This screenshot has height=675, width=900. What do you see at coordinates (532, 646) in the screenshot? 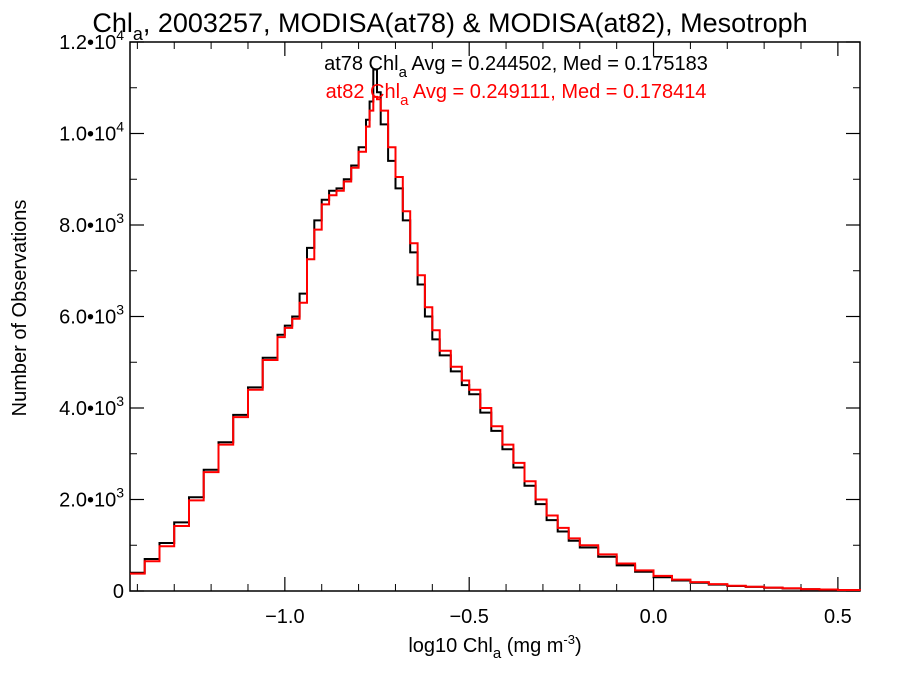
I see `x-label-rest: (mg m` at bounding box center [532, 646].